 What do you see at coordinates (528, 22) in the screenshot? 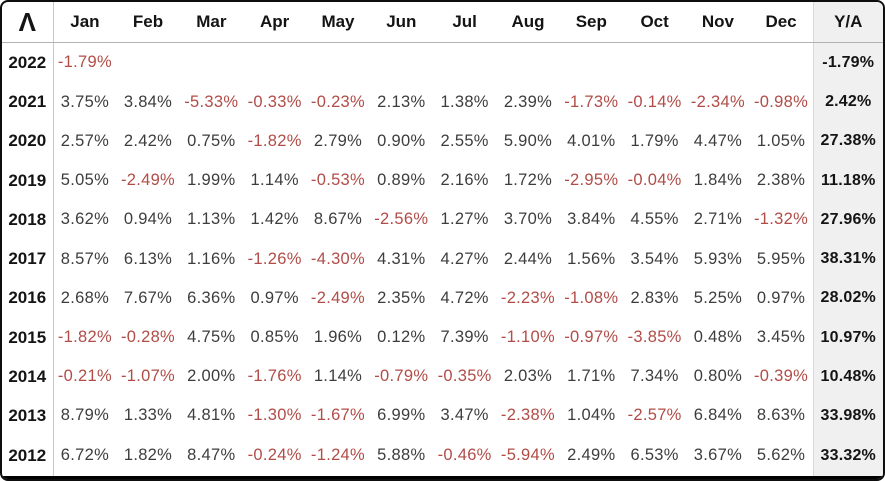
I see `month-column-header: Aug` at bounding box center [528, 22].